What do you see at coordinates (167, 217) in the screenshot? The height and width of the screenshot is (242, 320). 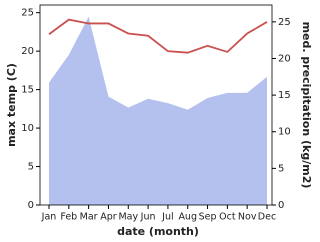 I see `x-tick-label: Jul` at bounding box center [167, 217].